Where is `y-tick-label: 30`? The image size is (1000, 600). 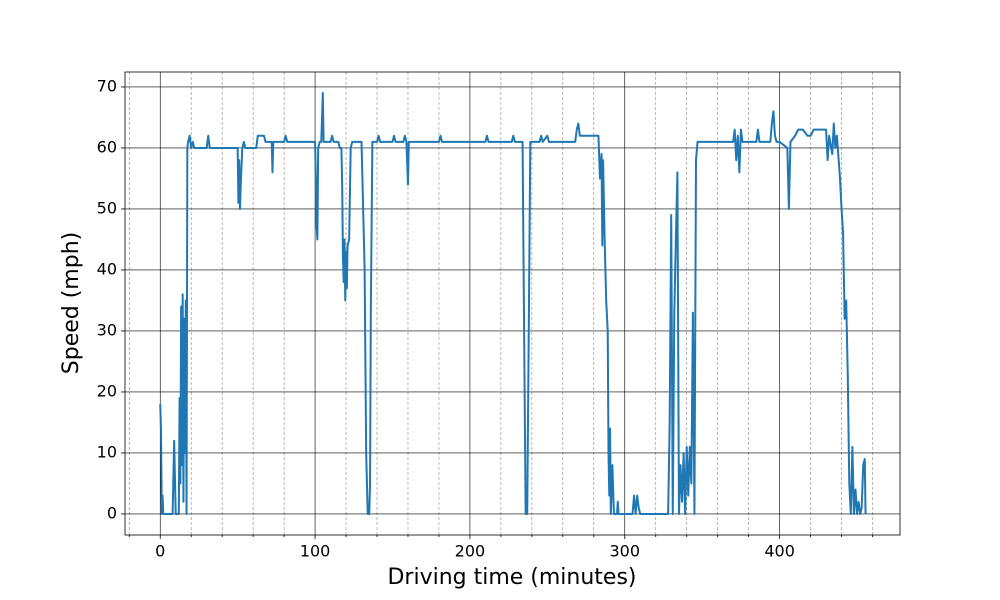 y-tick-label: 30 is located at coordinates (107, 329).